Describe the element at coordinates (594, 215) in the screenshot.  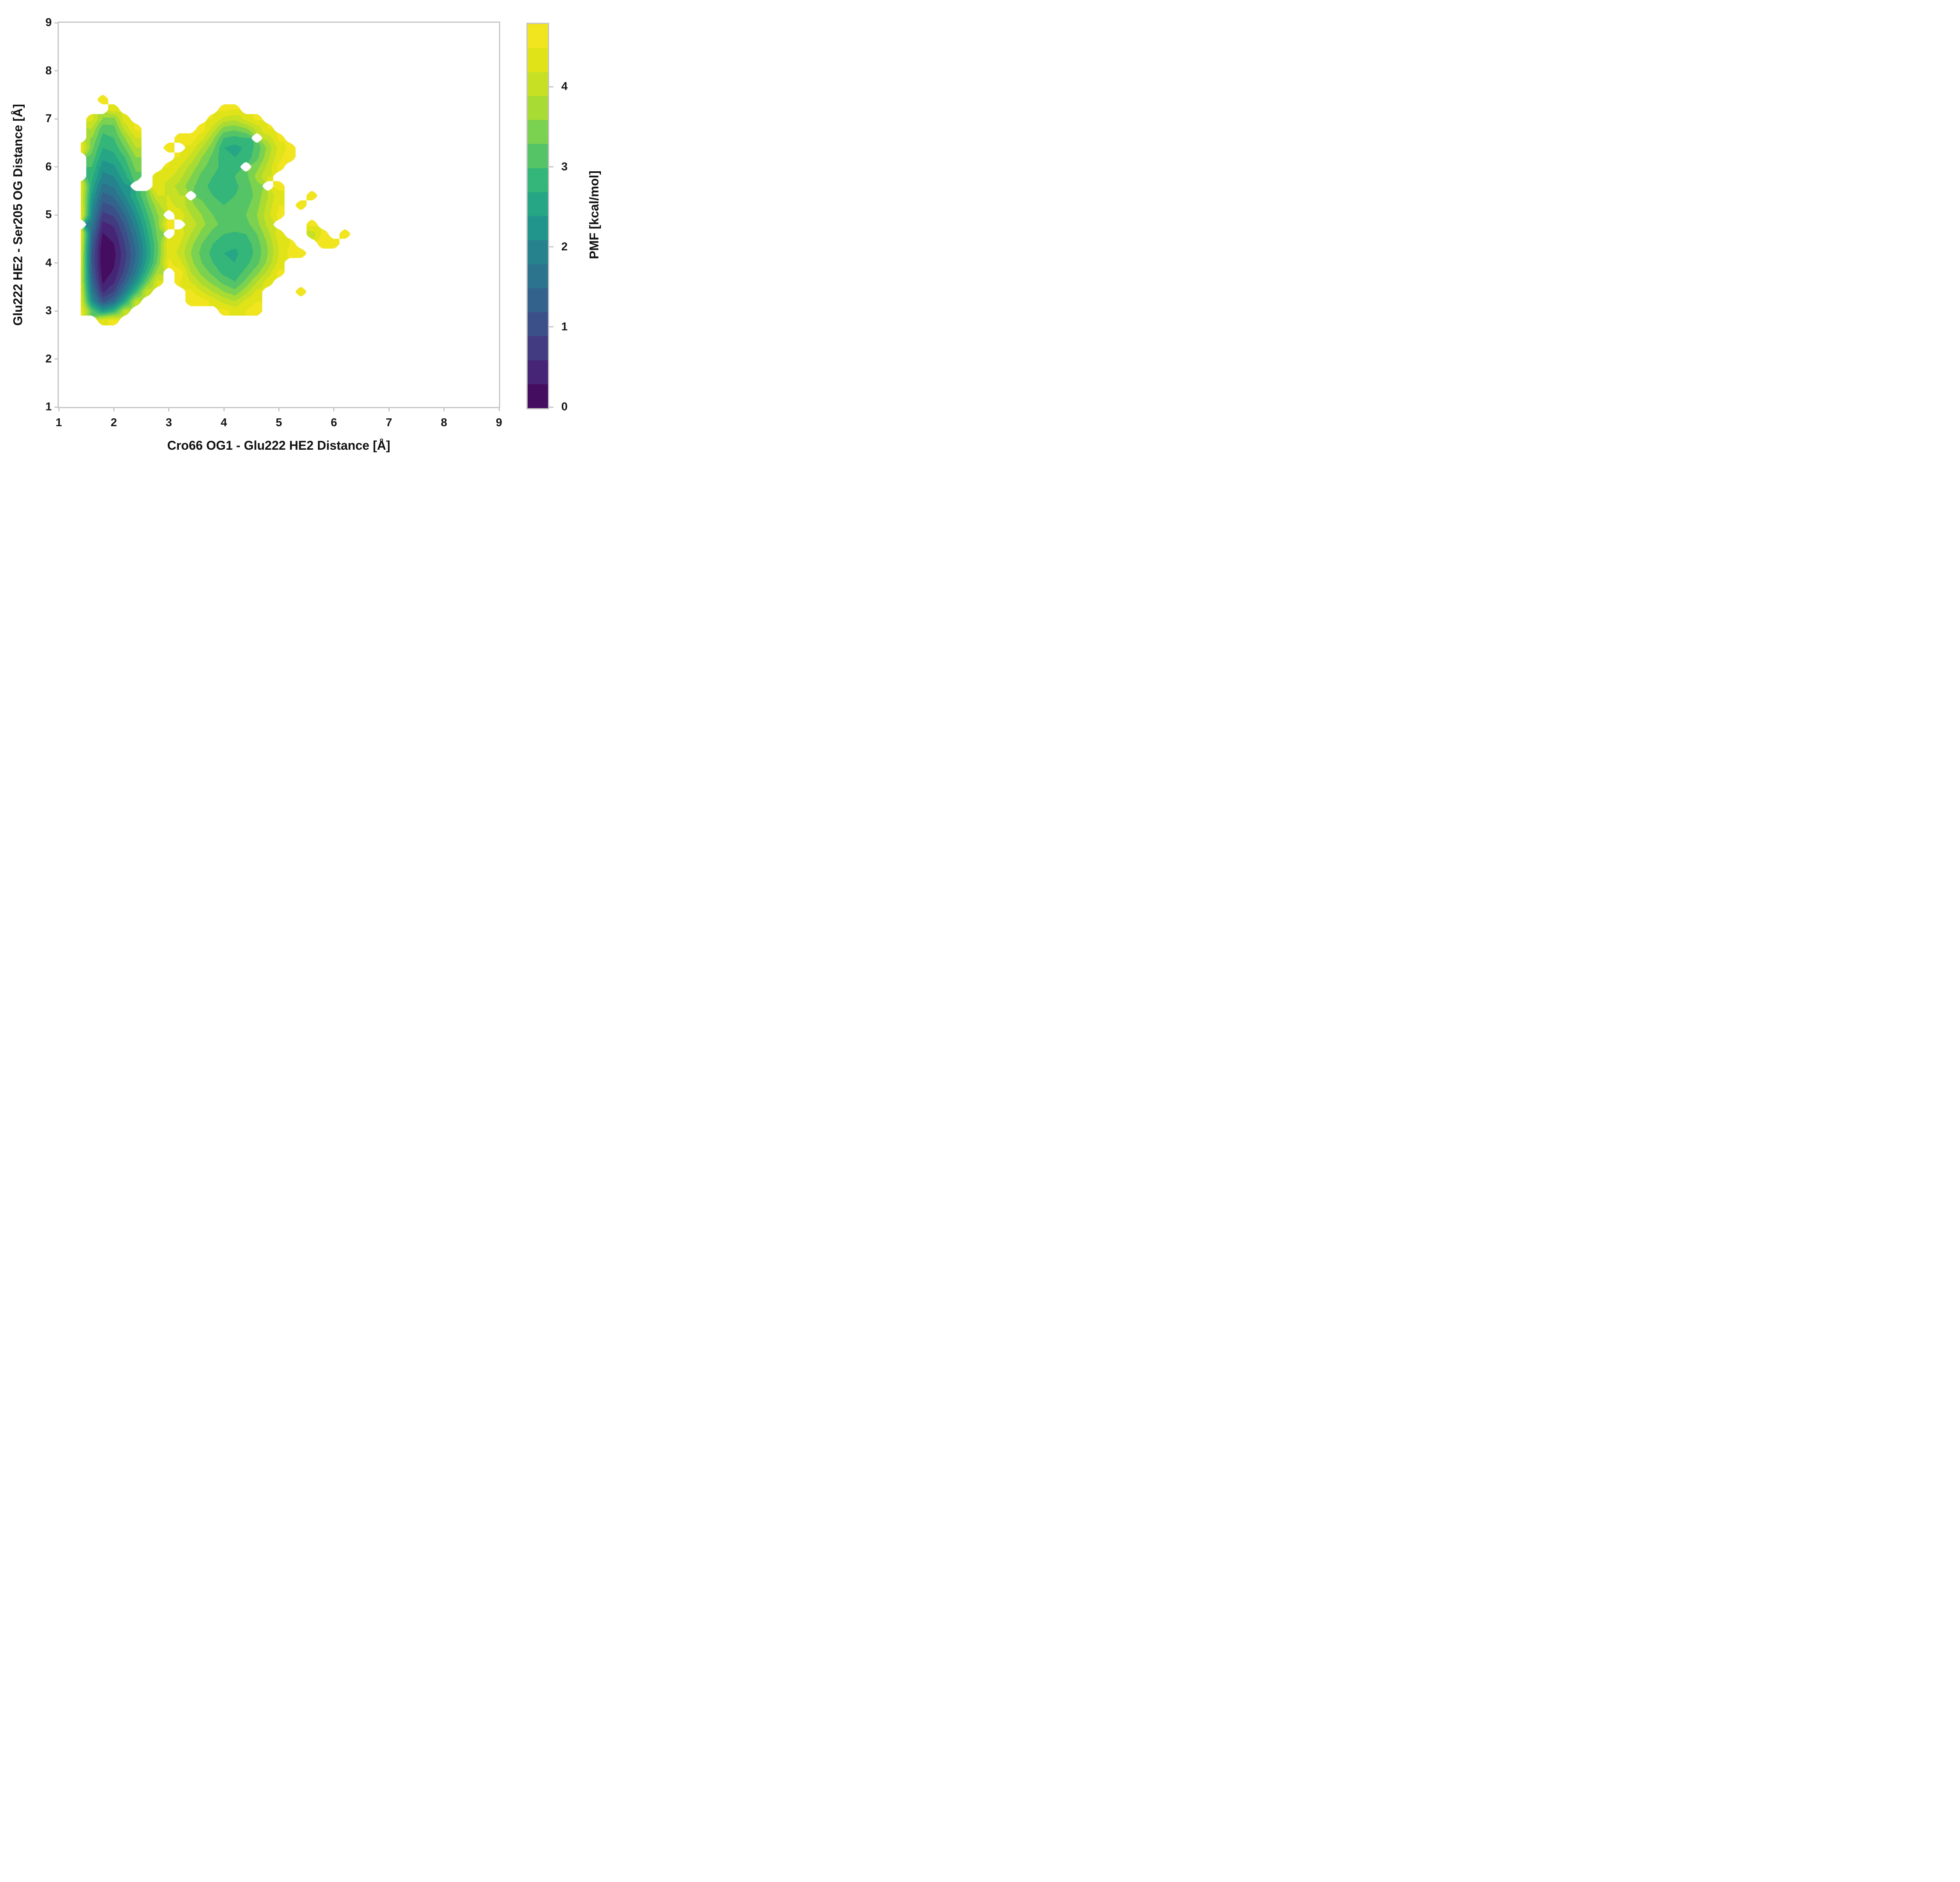
I see `colorbar-label: PMF [kcal/mol]` at that location.